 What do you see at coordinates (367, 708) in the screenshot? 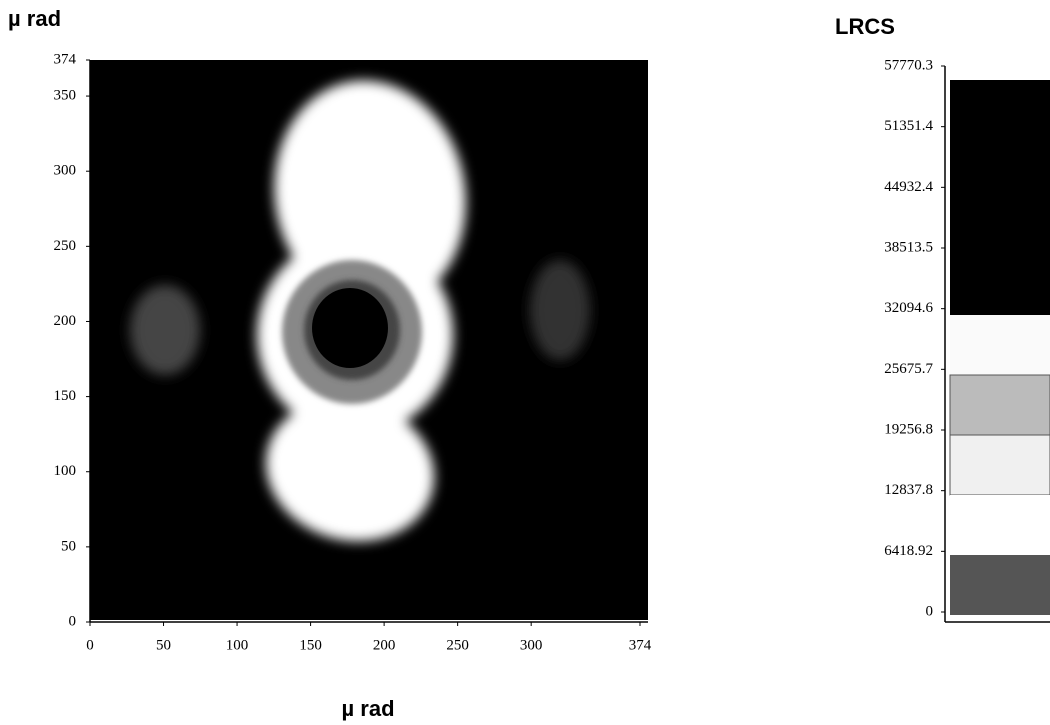
I see `x-axis-label: µ rad` at bounding box center [367, 708].